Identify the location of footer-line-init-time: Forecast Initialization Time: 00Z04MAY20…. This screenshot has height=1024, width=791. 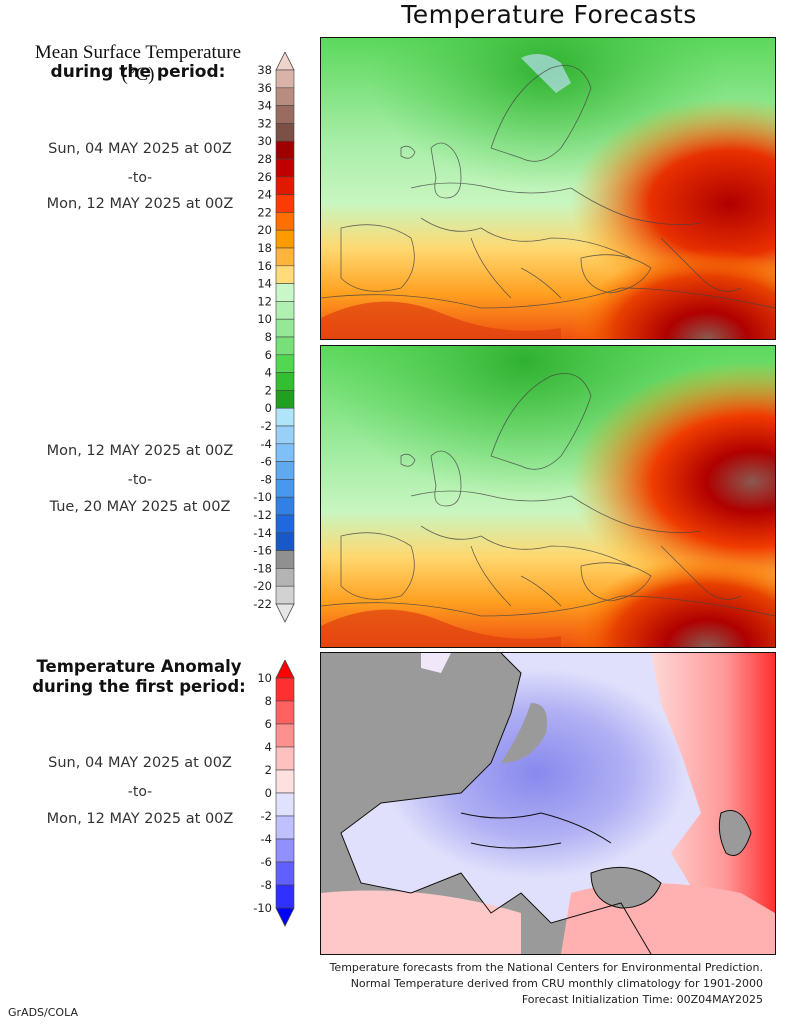
(642, 999).